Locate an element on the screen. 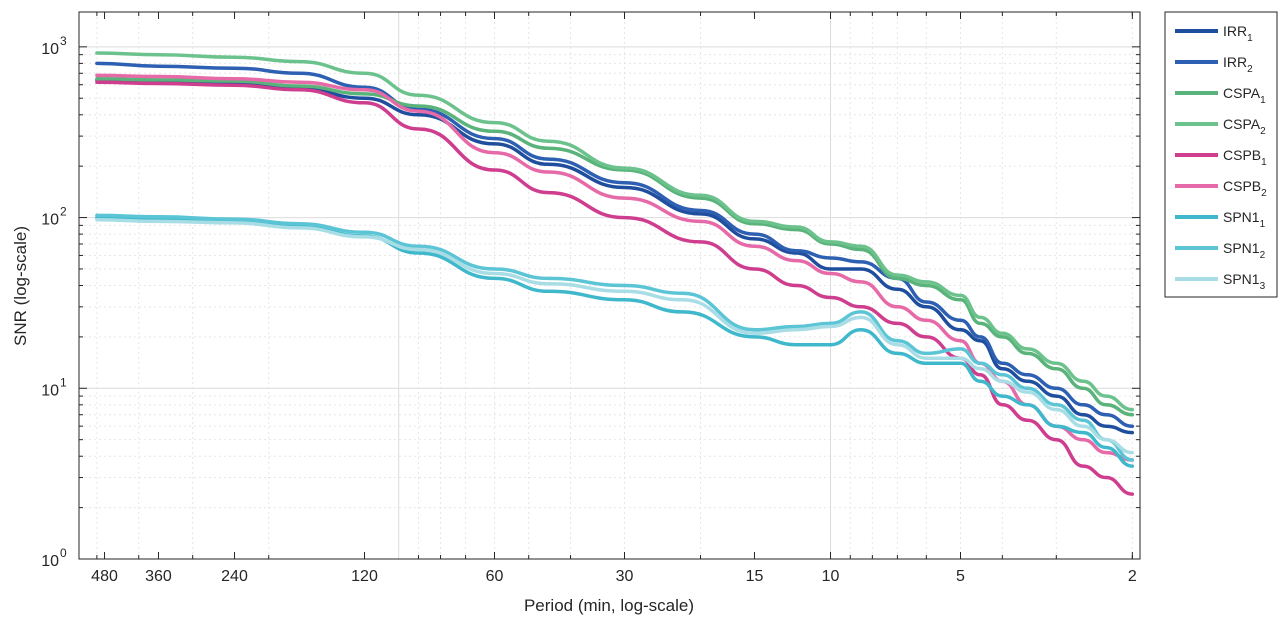  x-tick-label: 10 is located at coordinates (831, 576).